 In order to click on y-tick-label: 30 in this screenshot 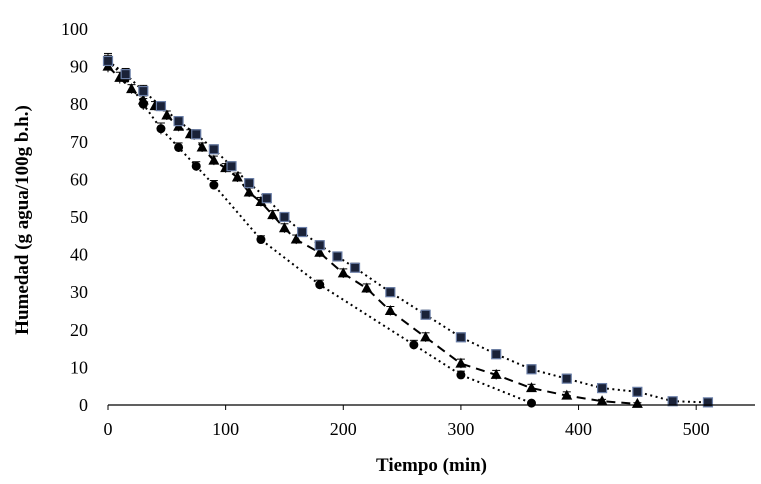, I will do `click(79, 292)`.